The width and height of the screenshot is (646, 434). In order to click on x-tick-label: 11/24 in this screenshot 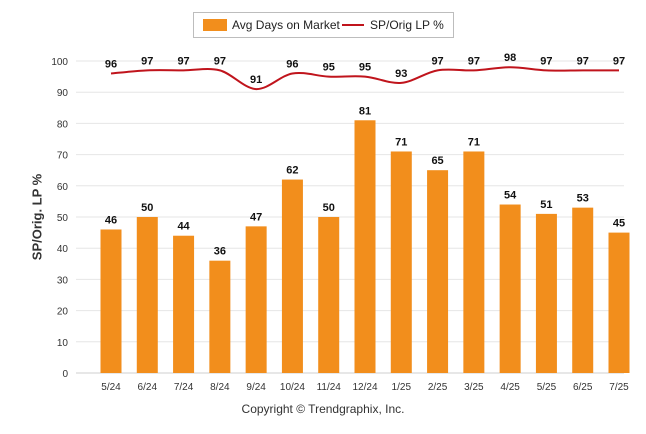, I will do `click(329, 387)`.